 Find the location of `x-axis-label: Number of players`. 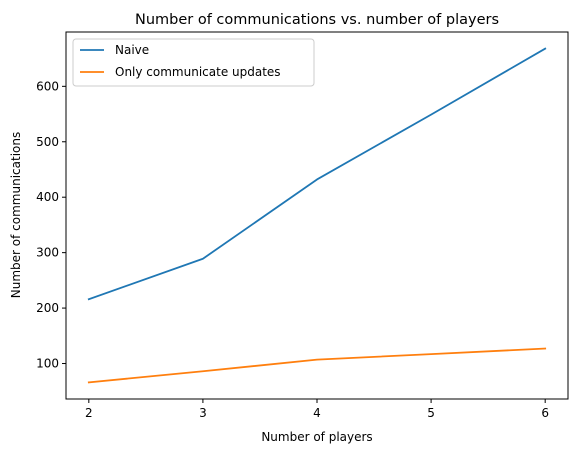

x-axis-label: Number of players is located at coordinates (316, 437).